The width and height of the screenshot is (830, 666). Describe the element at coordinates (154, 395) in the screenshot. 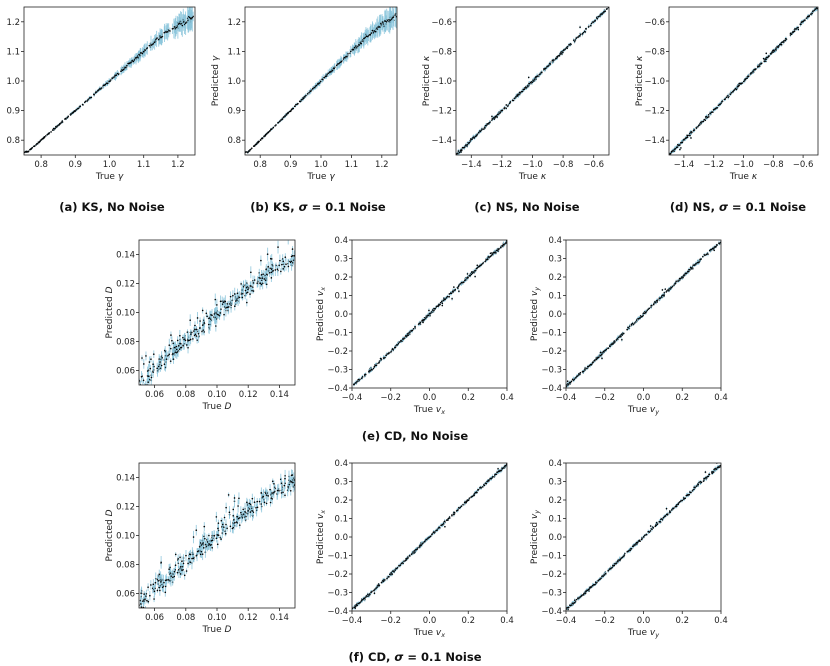

I see `x-tick-label: 0.06` at that location.